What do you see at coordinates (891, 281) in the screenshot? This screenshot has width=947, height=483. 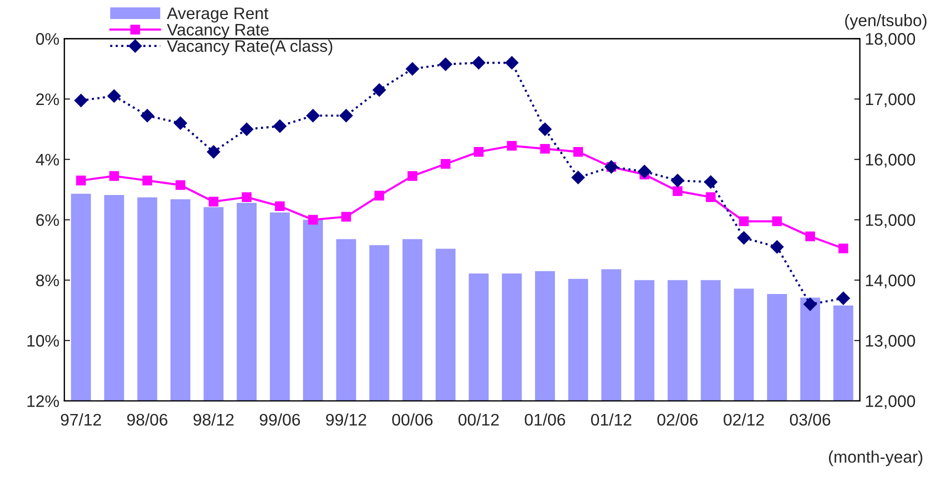 I see `y2-tick-label: 14,000` at bounding box center [891, 281].